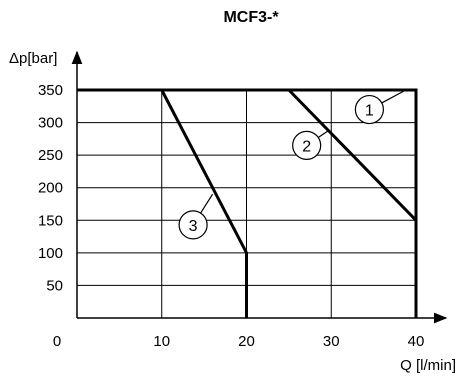  What do you see at coordinates (50, 123) in the screenshot?
I see `y-tick-label-300: 300` at bounding box center [50, 123].